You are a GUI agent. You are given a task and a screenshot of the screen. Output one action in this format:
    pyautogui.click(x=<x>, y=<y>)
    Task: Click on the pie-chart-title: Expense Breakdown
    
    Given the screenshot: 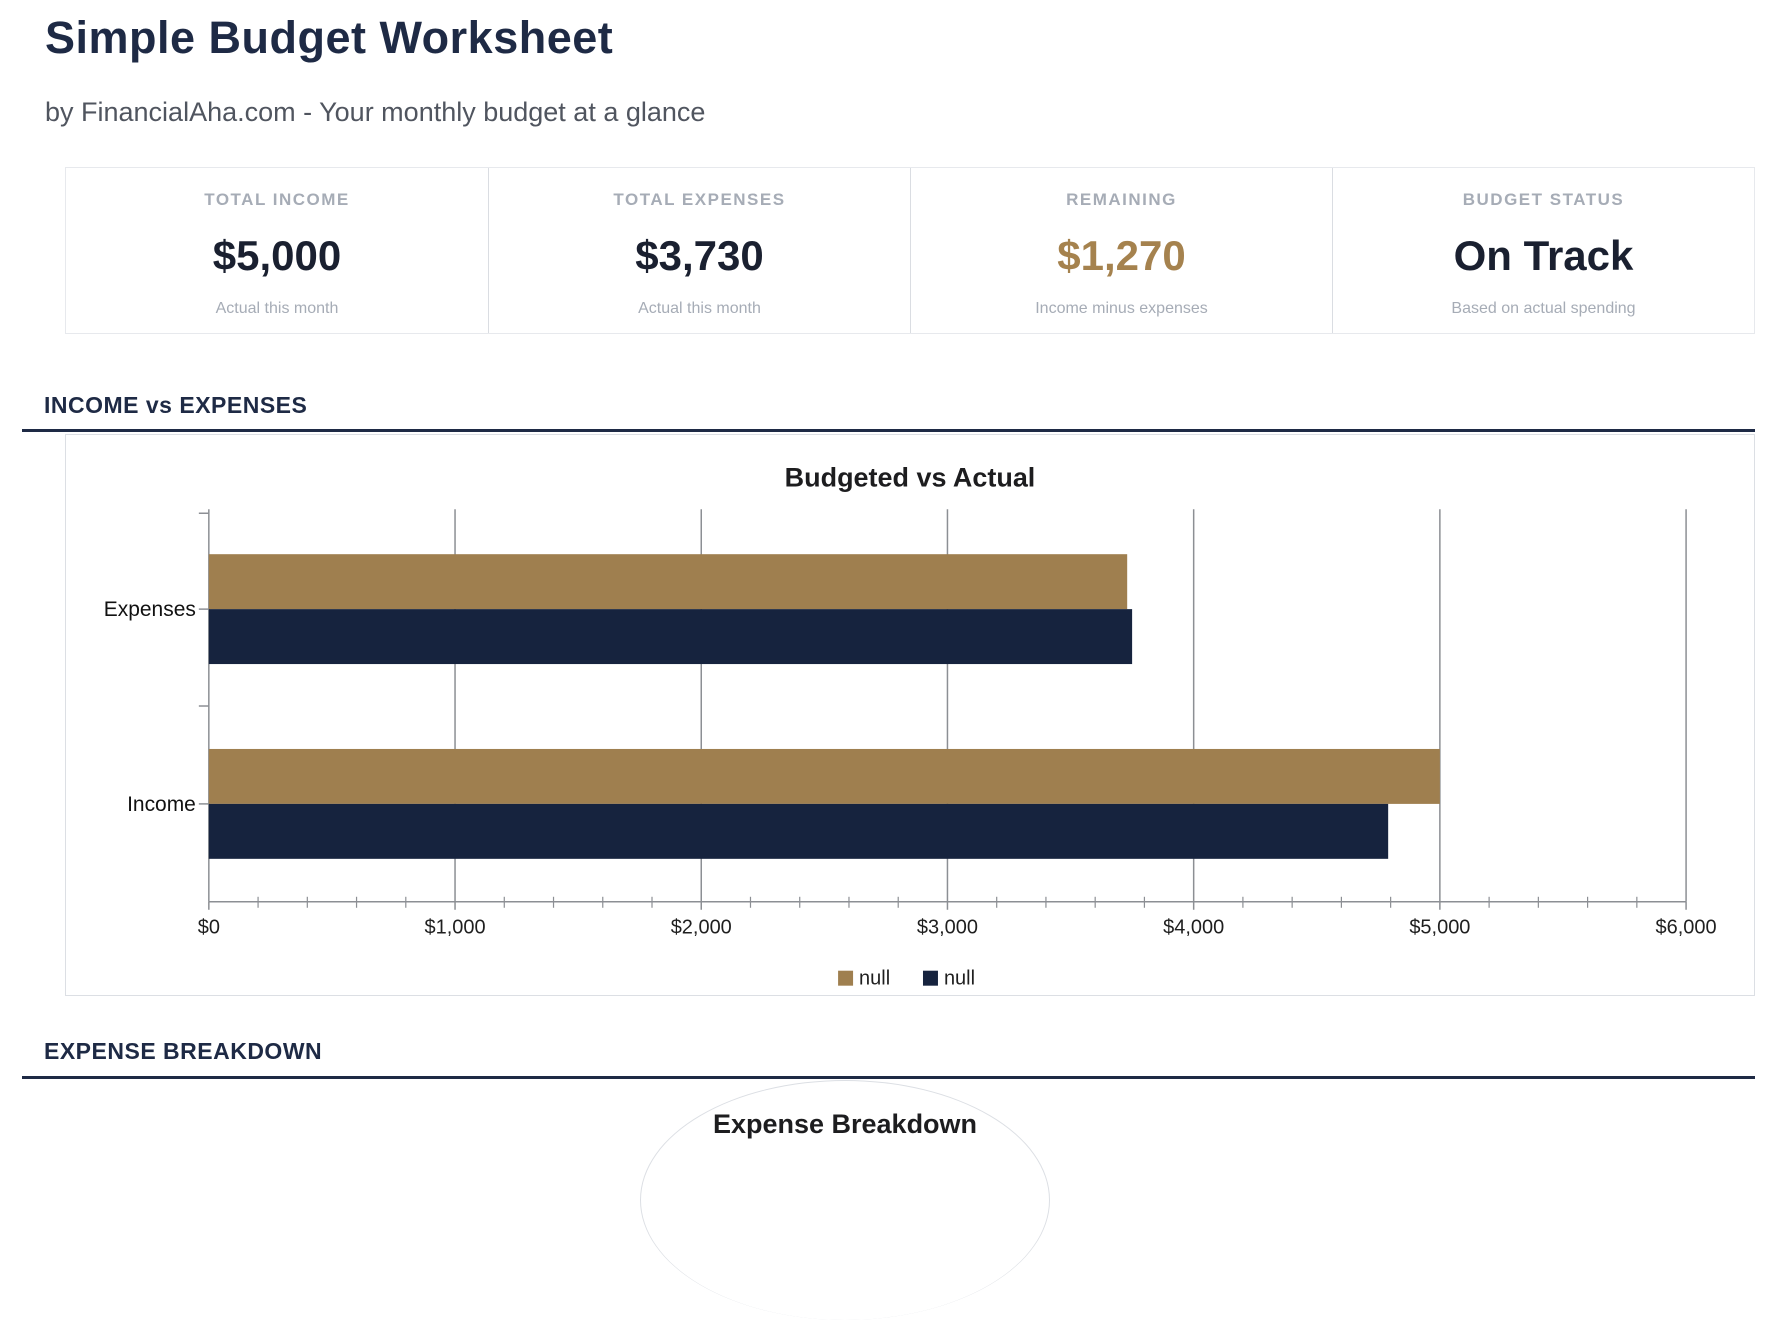 What is the action you would take?
    pyautogui.click(x=845, y=1124)
    